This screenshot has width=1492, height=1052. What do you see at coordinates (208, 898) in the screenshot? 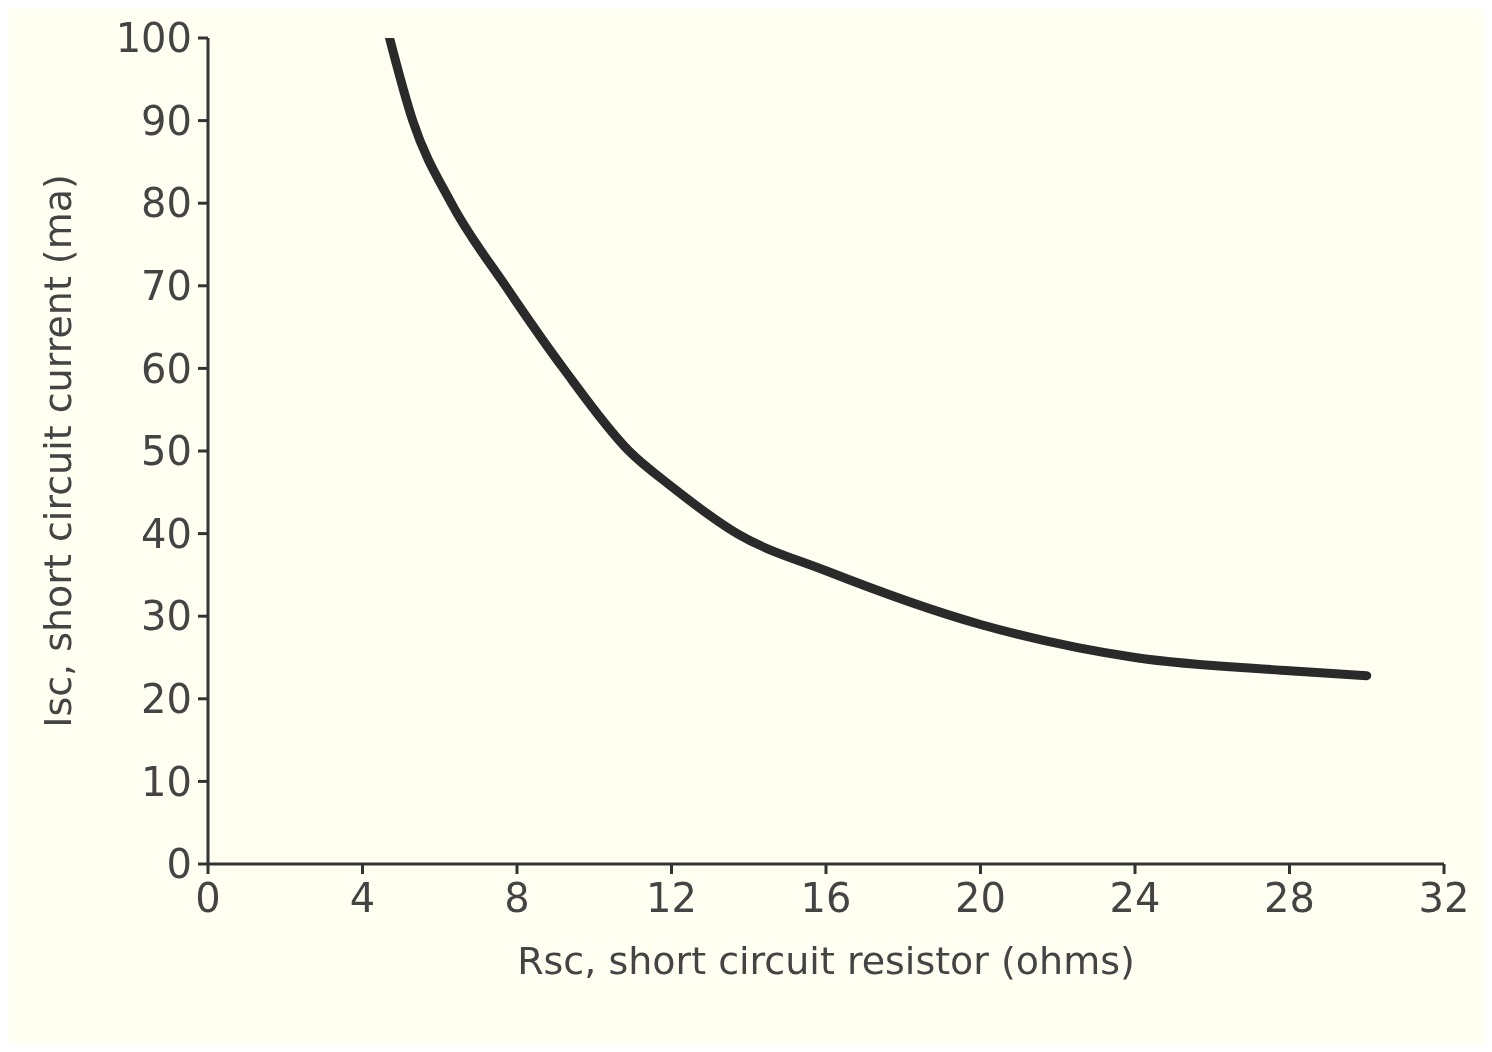
I see `x-tick-label: 0` at bounding box center [208, 898].